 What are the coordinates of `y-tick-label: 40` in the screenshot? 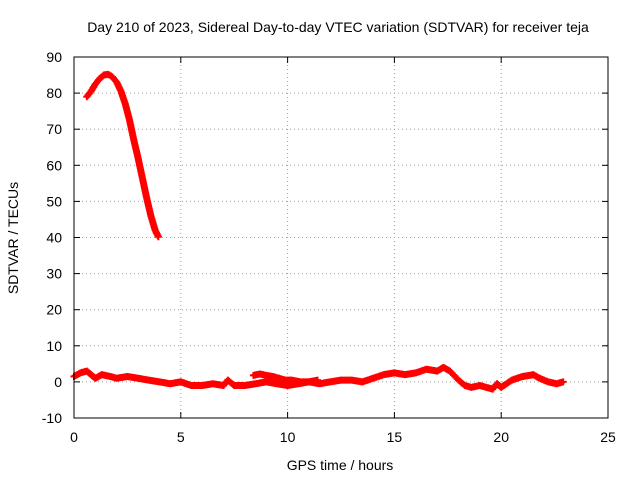 It's located at (54, 238).